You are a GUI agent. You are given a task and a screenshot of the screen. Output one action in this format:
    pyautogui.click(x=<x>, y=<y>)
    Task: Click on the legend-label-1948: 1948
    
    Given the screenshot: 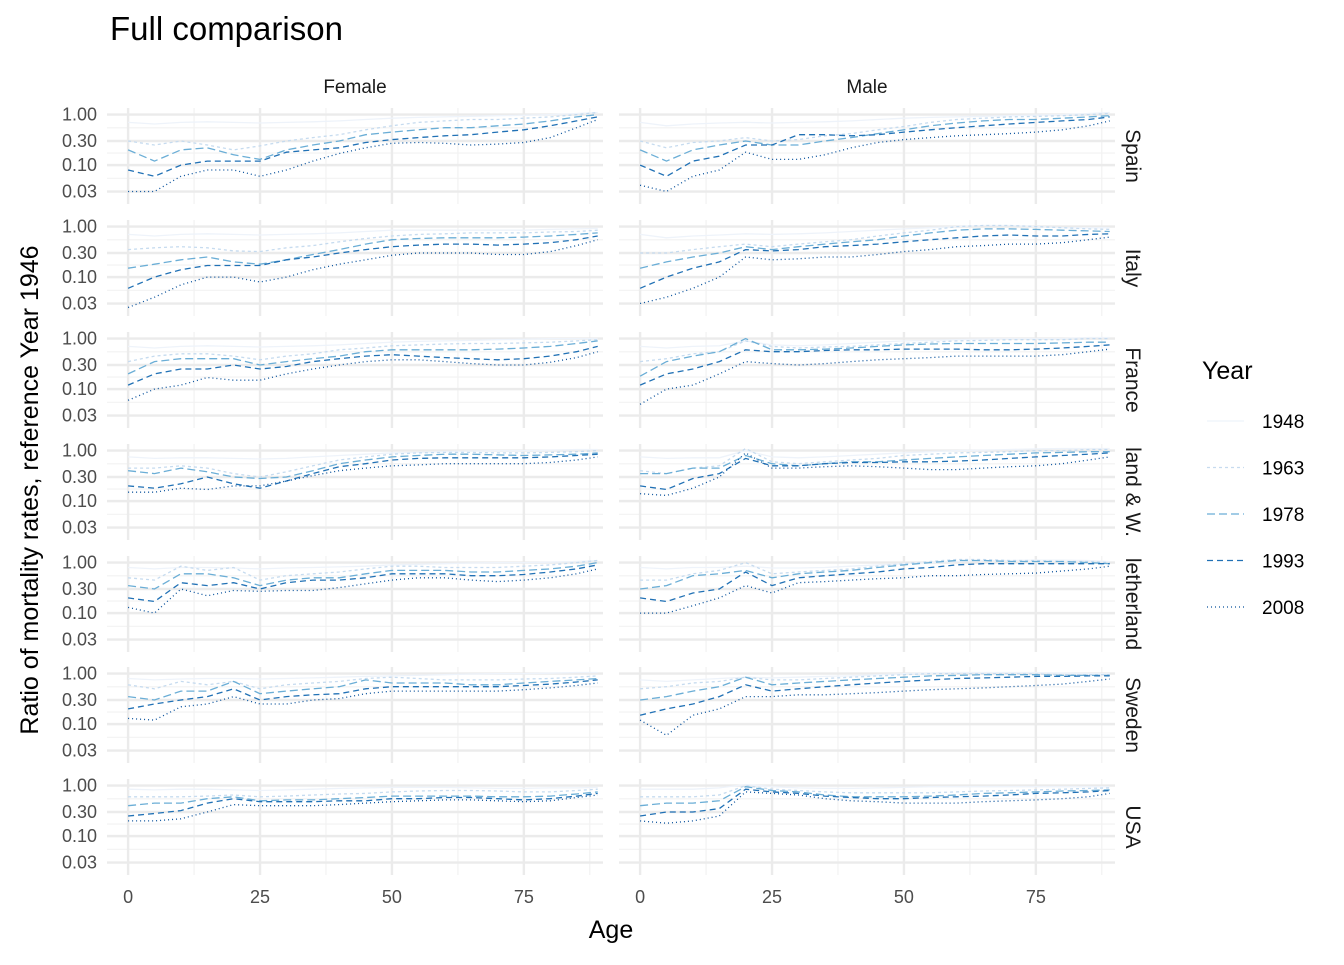 What is the action you would take?
    pyautogui.click(x=1283, y=422)
    